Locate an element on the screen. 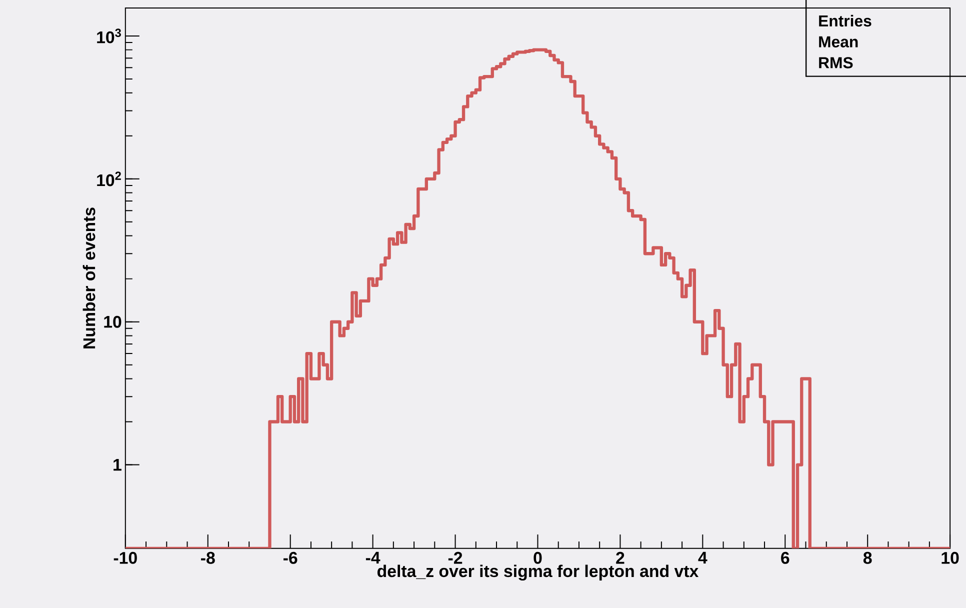 Image resolution: width=966 pixels, height=608 pixels. x-tick-label: 8 is located at coordinates (867, 558).